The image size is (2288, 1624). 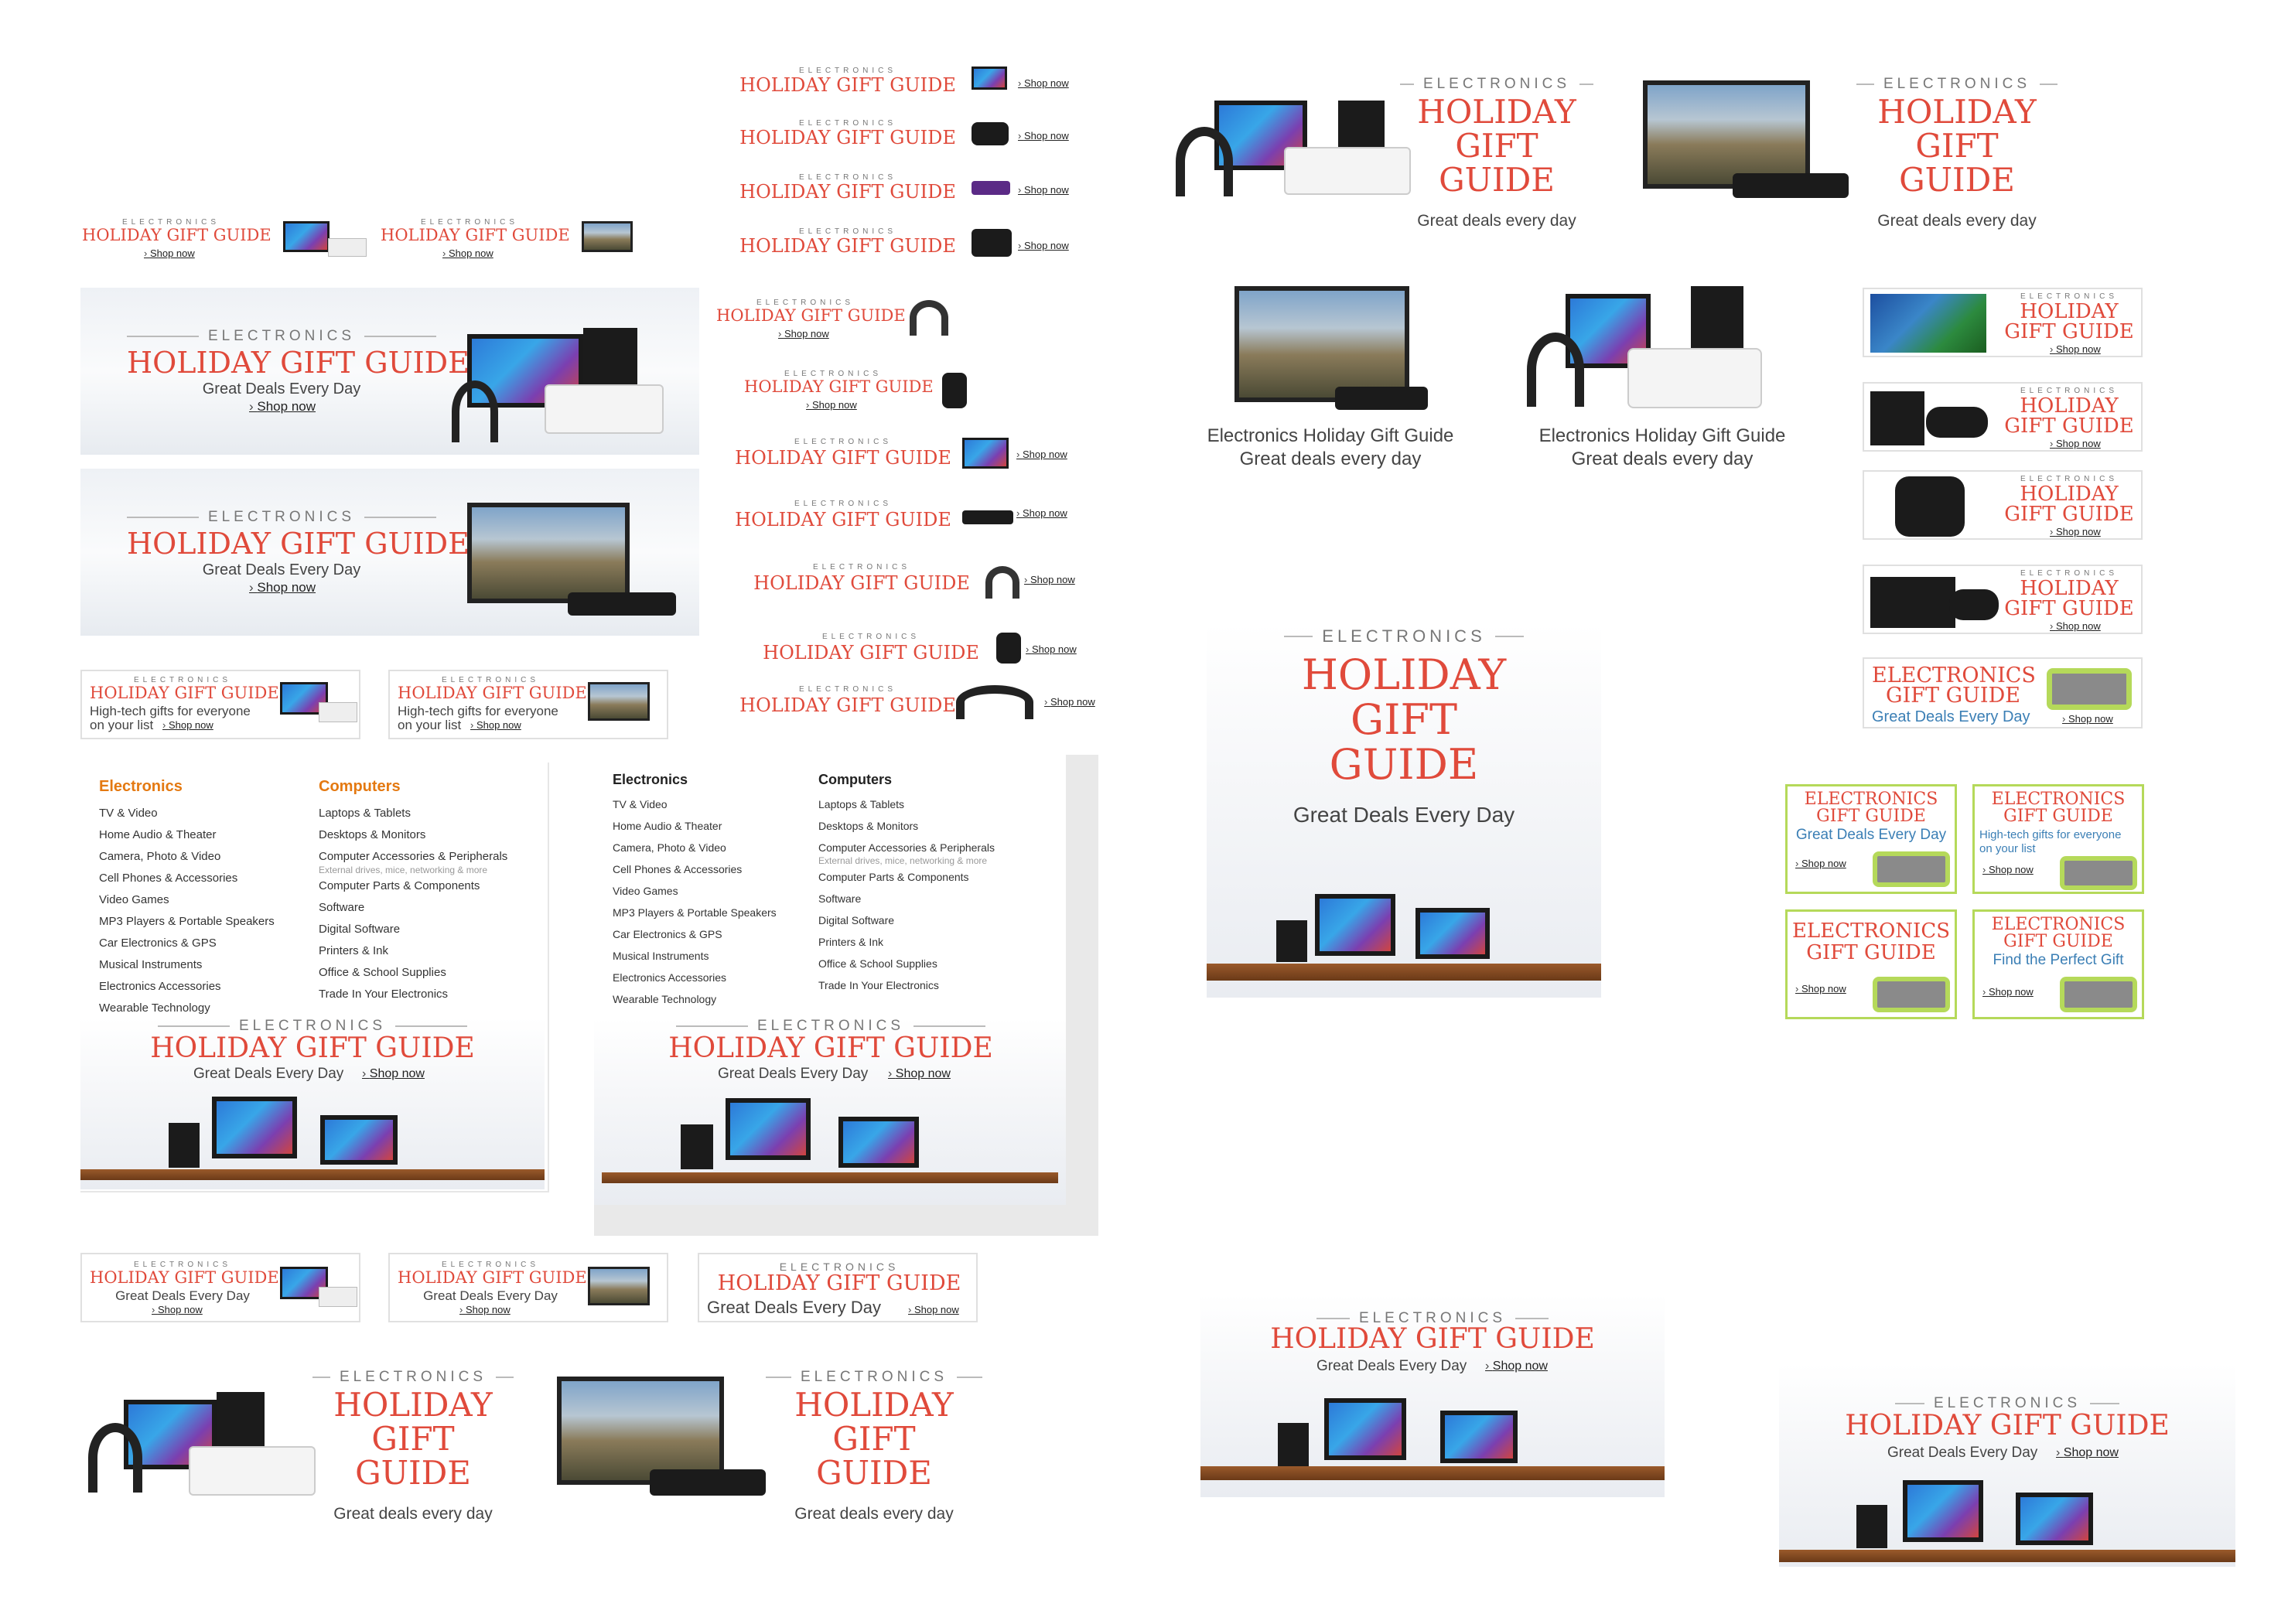 I want to click on tile-ps4: ELECTRONICS HOLIDAY GIFT GUIDE Shop now, so click(x=2003, y=417).